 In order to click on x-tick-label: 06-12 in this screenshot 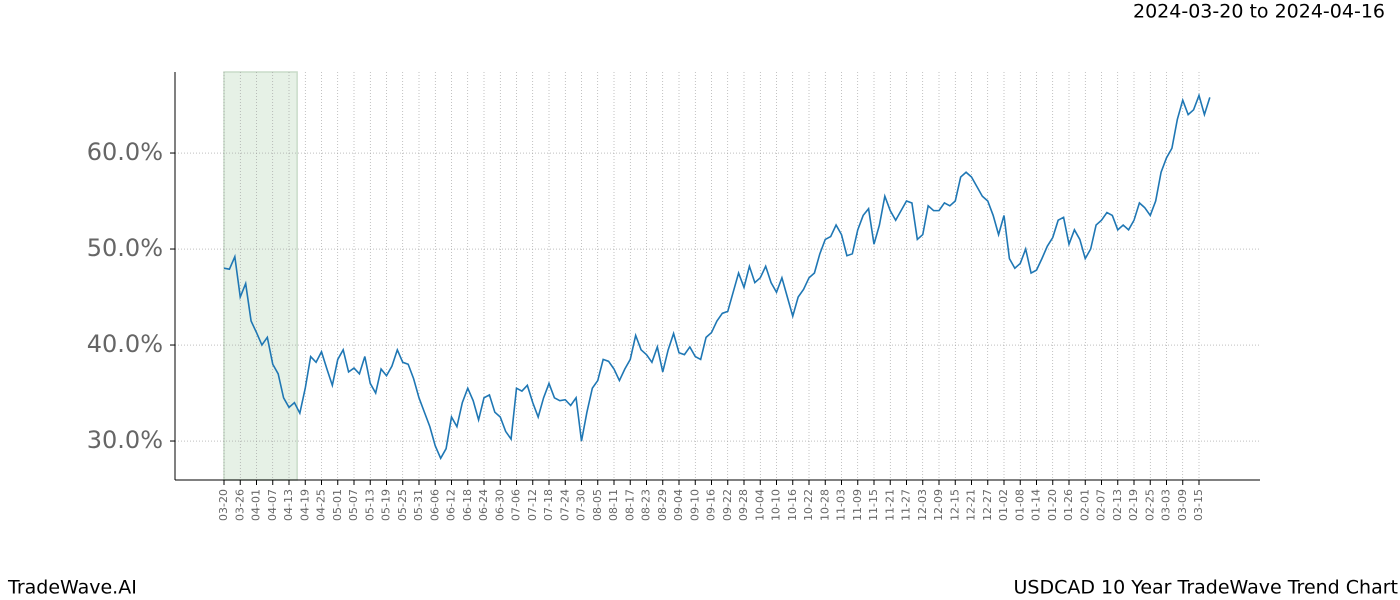, I will do `click(451, 505)`.